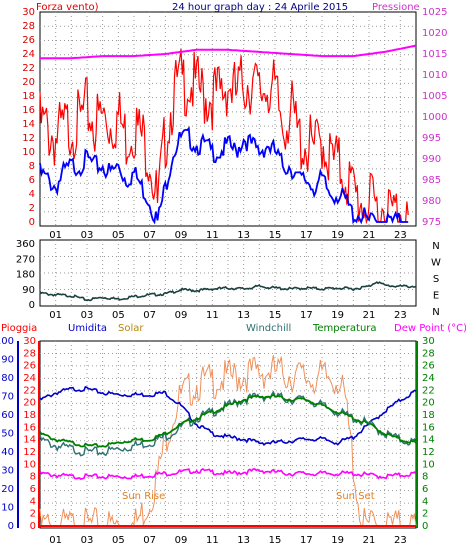 This screenshot has height=555, width=466. What do you see at coordinates (7, 341) in the screenshot?
I see `y-tick-label: 100` at bounding box center [7, 341].